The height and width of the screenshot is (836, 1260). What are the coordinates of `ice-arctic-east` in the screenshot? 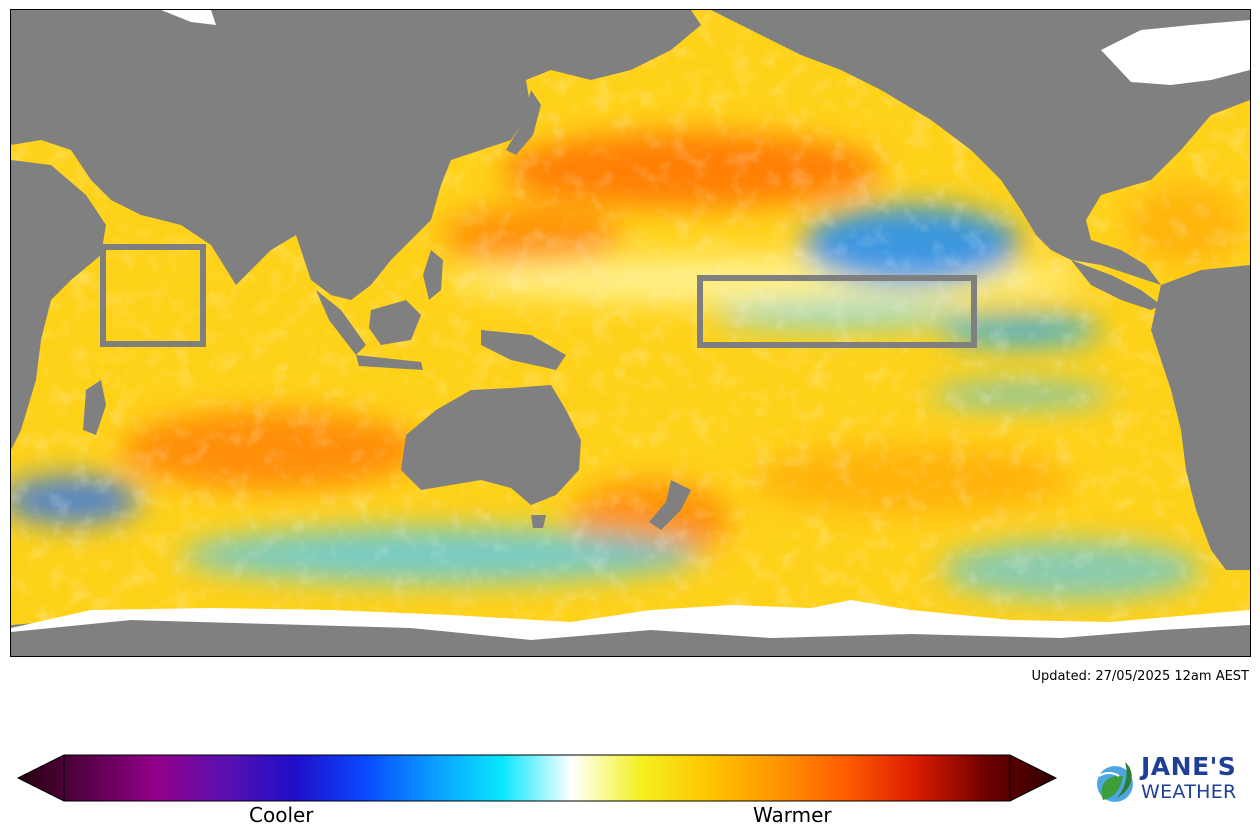 It's located at (1175, 52).